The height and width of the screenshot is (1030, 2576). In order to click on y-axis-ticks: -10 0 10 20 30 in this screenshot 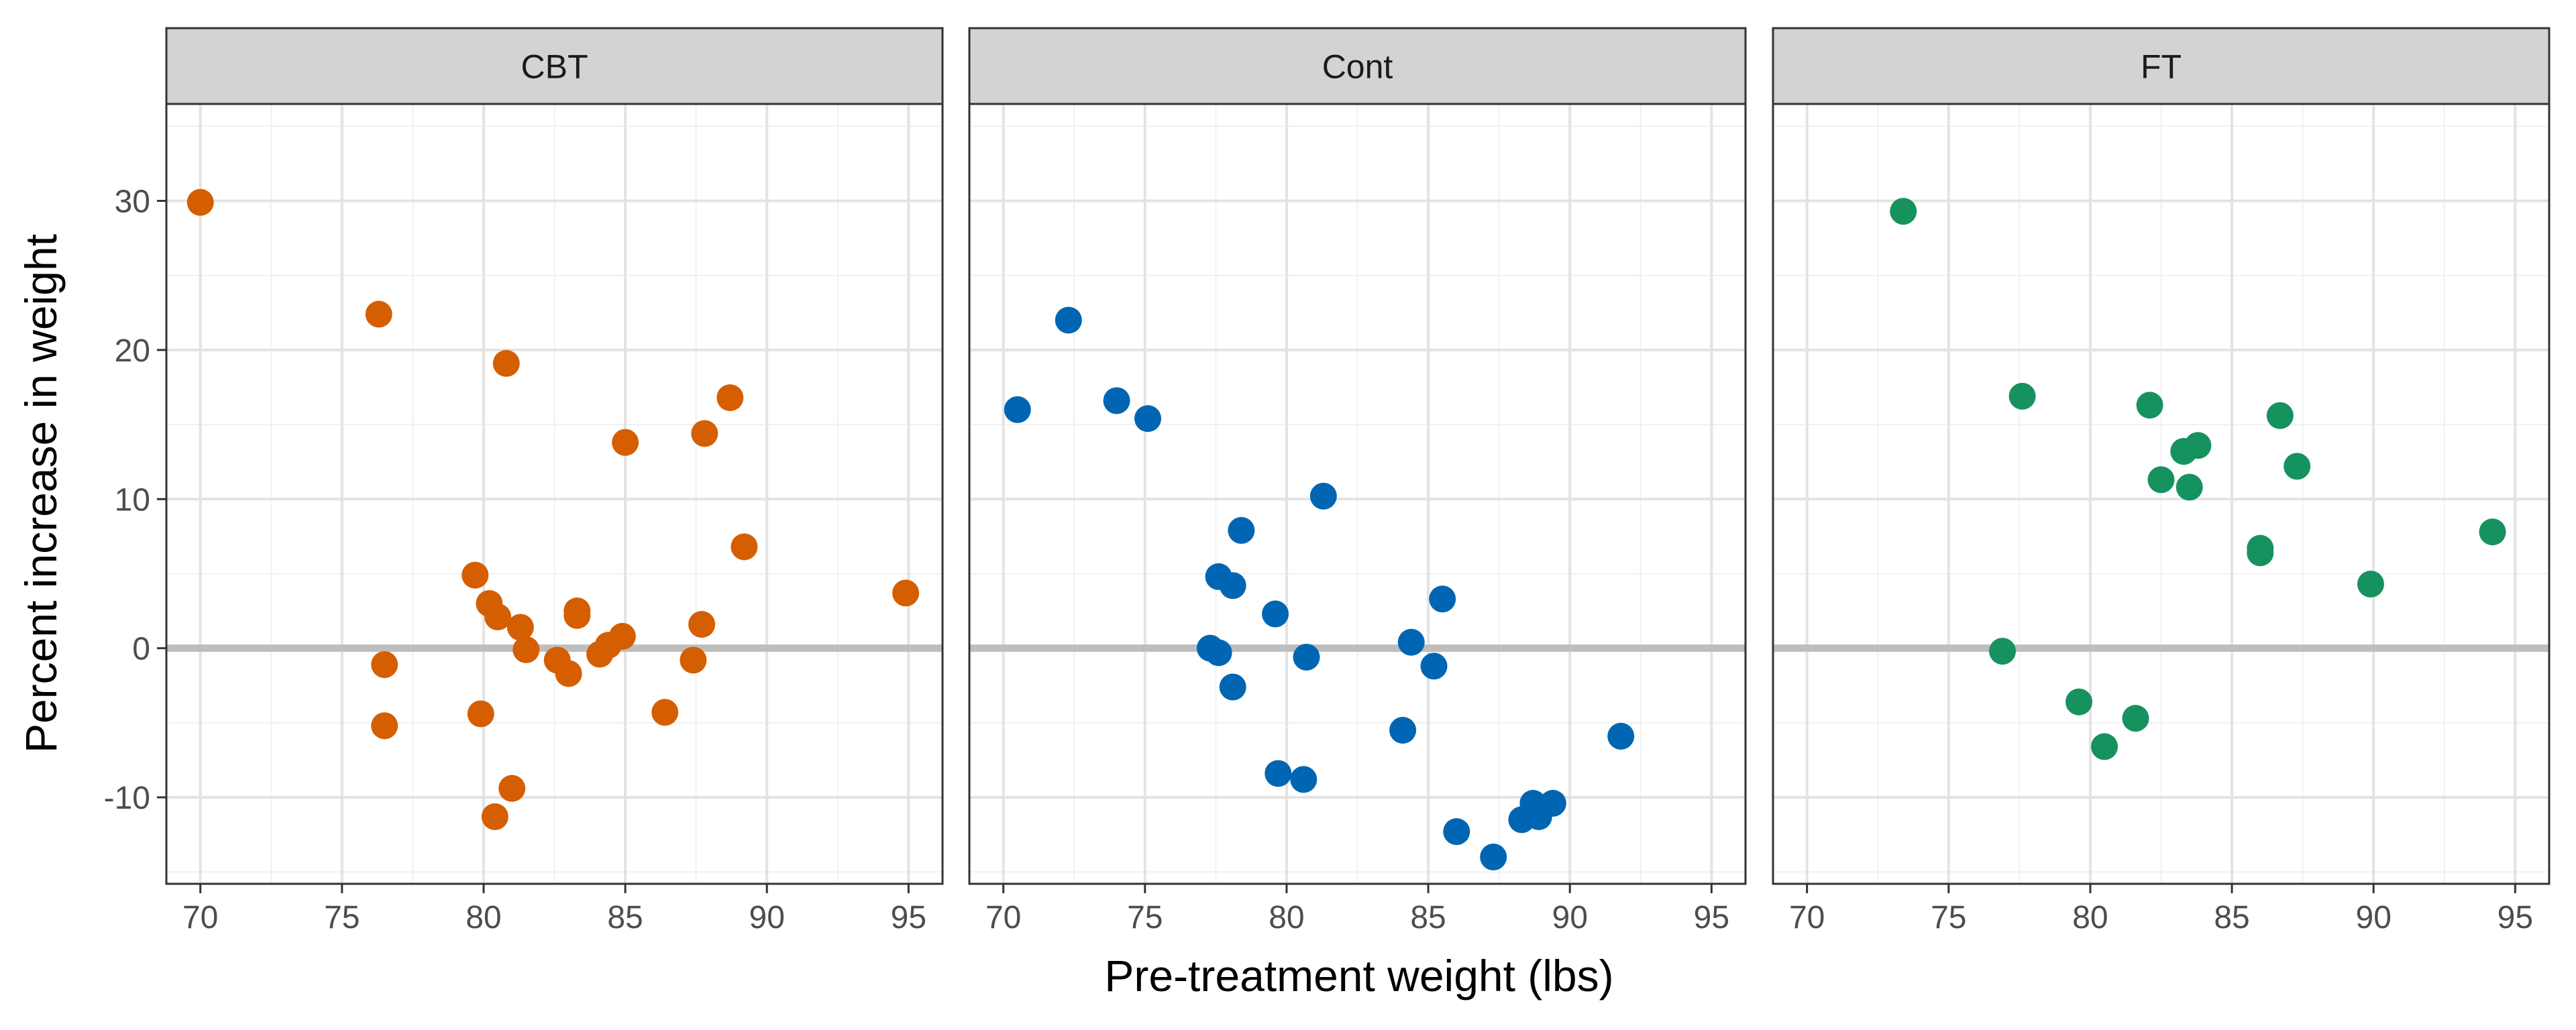, I will do `click(135, 500)`.